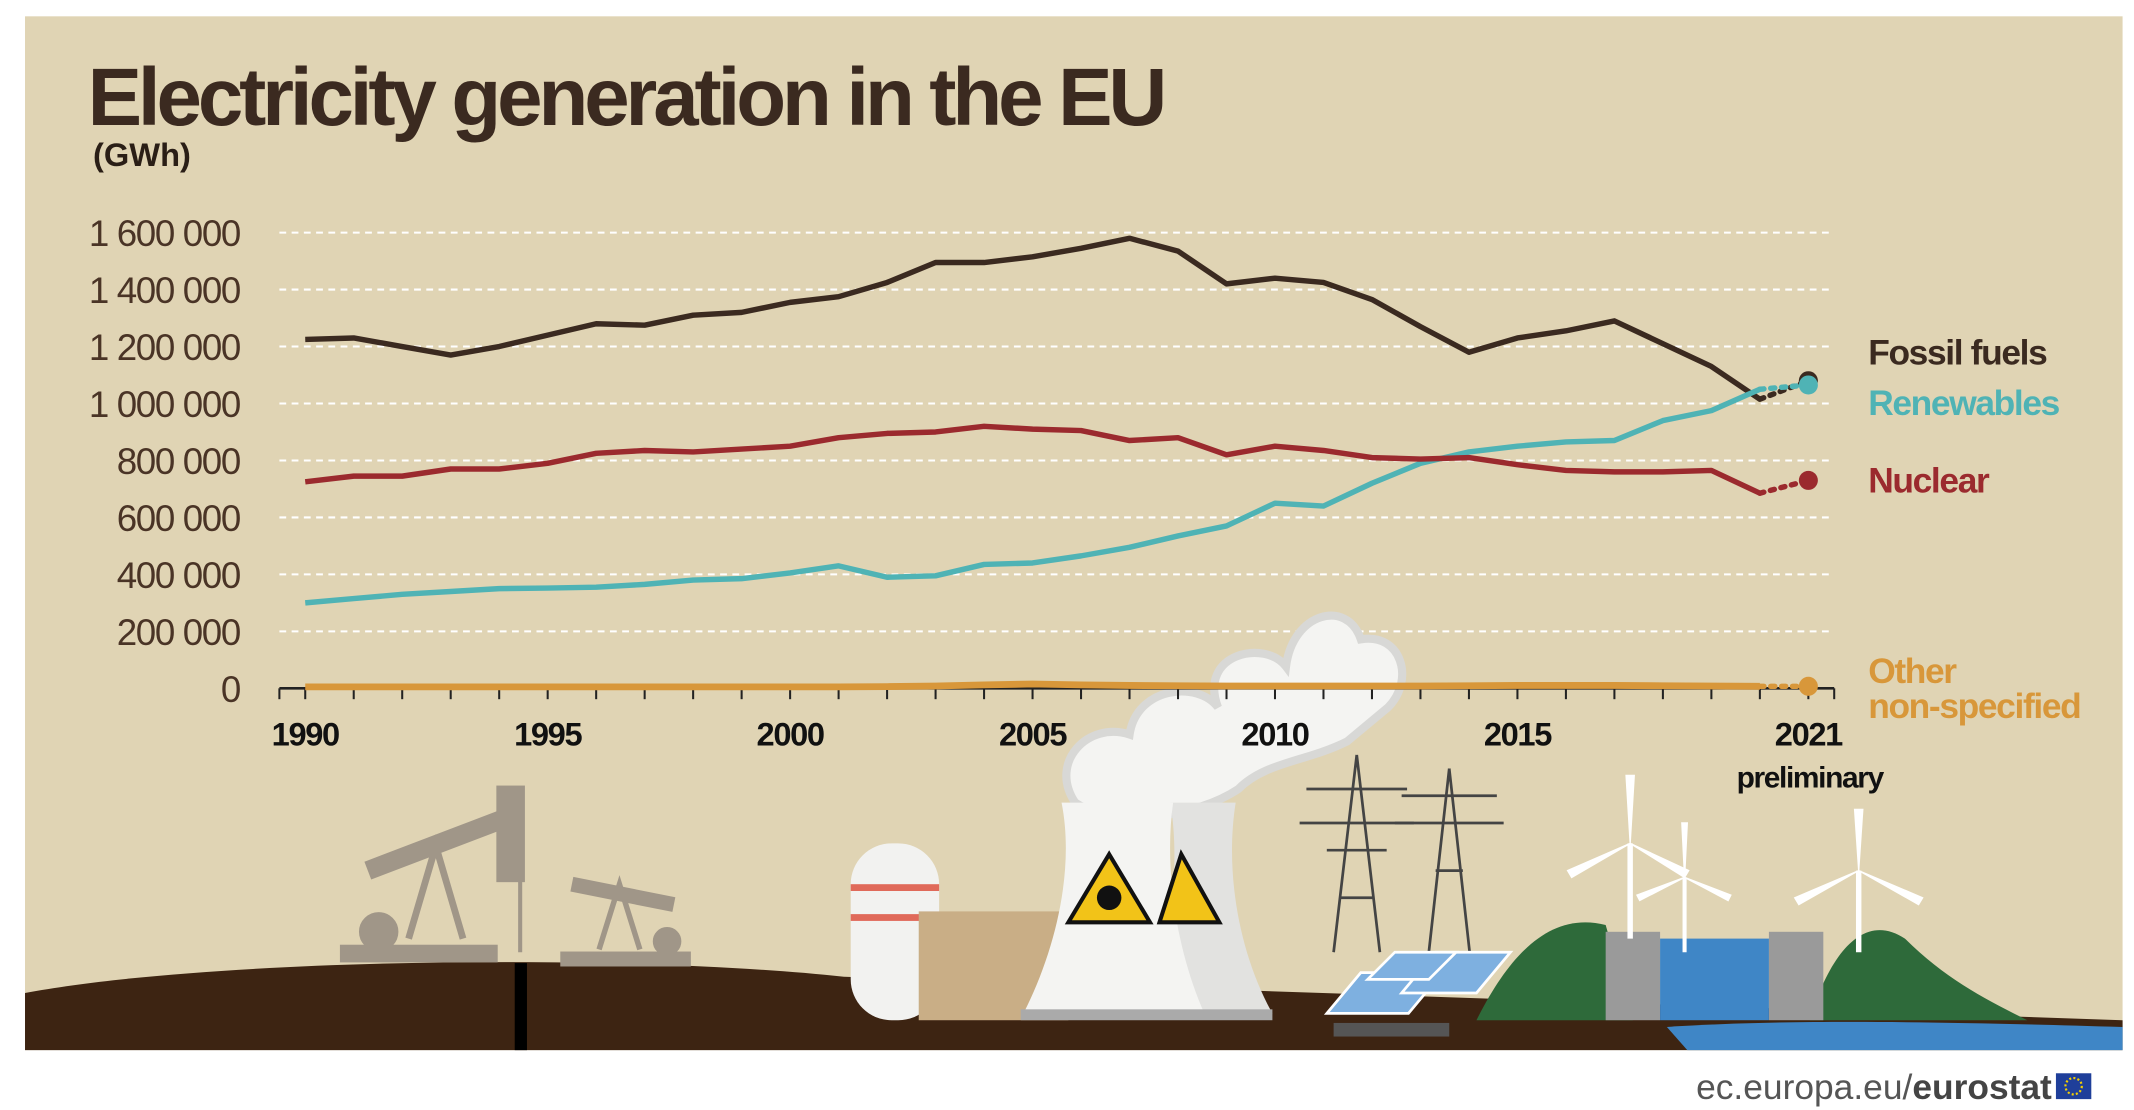  I want to click on x-tick-label: 2010, so click(1274, 733).